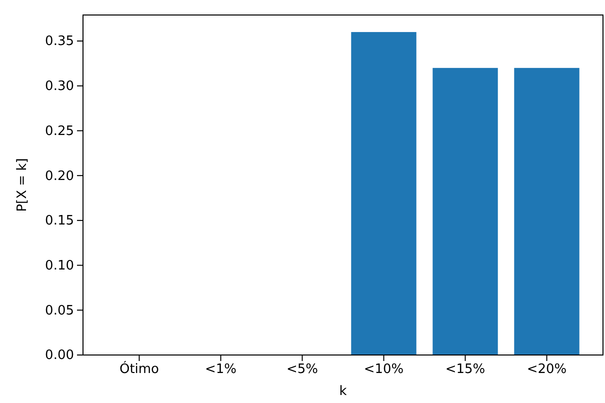 The image size is (605, 403). Describe the element at coordinates (465, 370) in the screenshot. I see `x-tick-label: <15%` at that location.